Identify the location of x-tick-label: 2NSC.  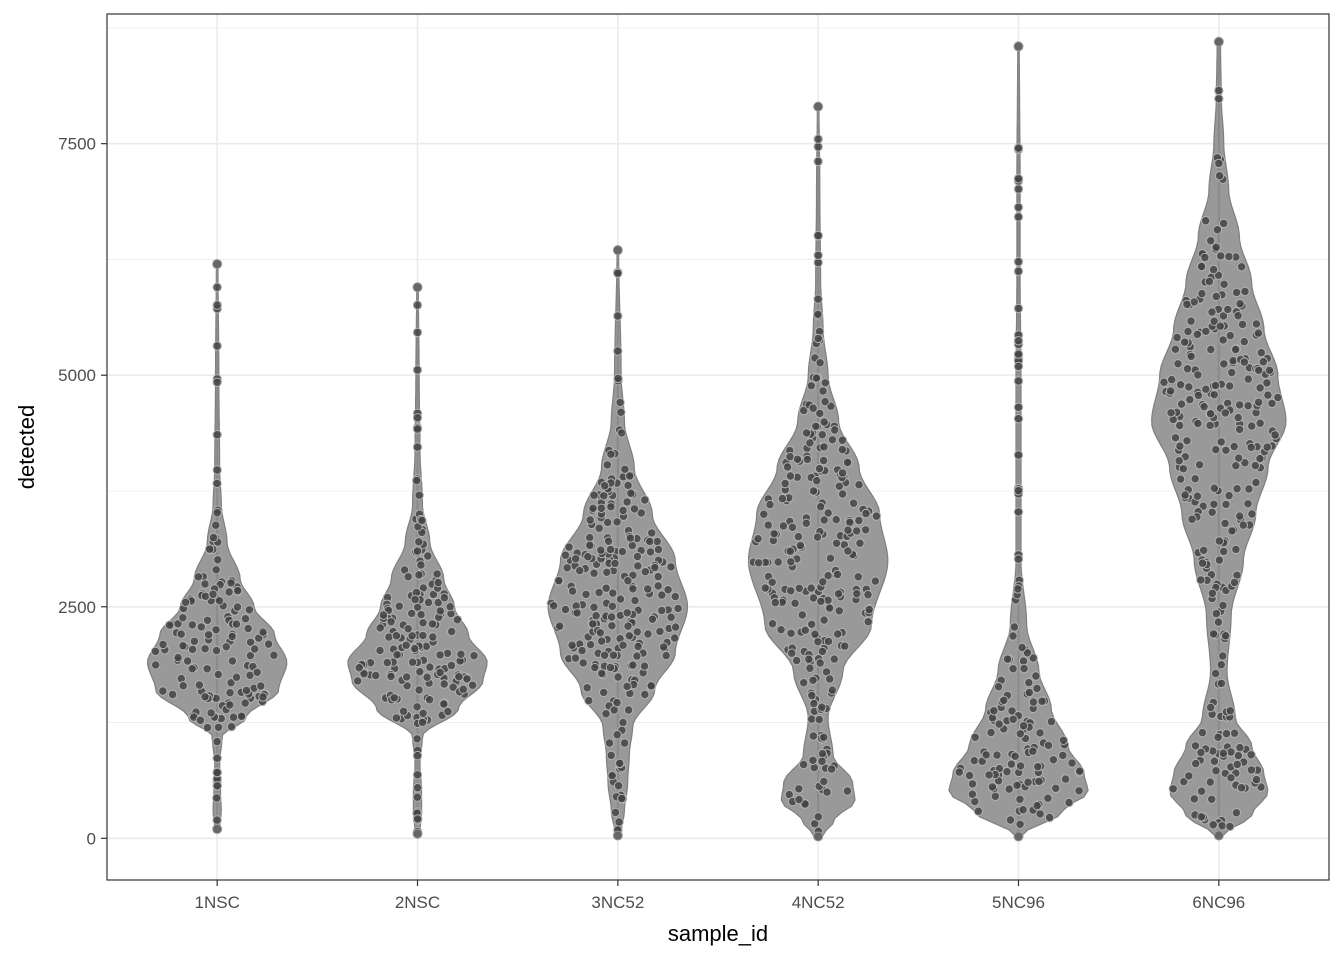
(417, 902).